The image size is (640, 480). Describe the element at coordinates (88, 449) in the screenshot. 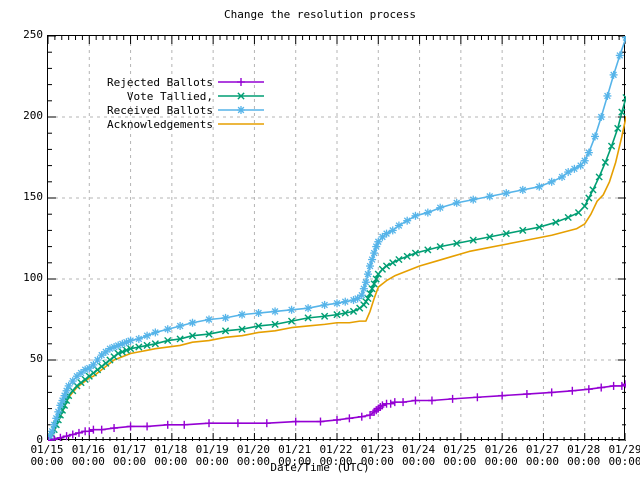

I see `x-tick-date: 01/16` at that location.